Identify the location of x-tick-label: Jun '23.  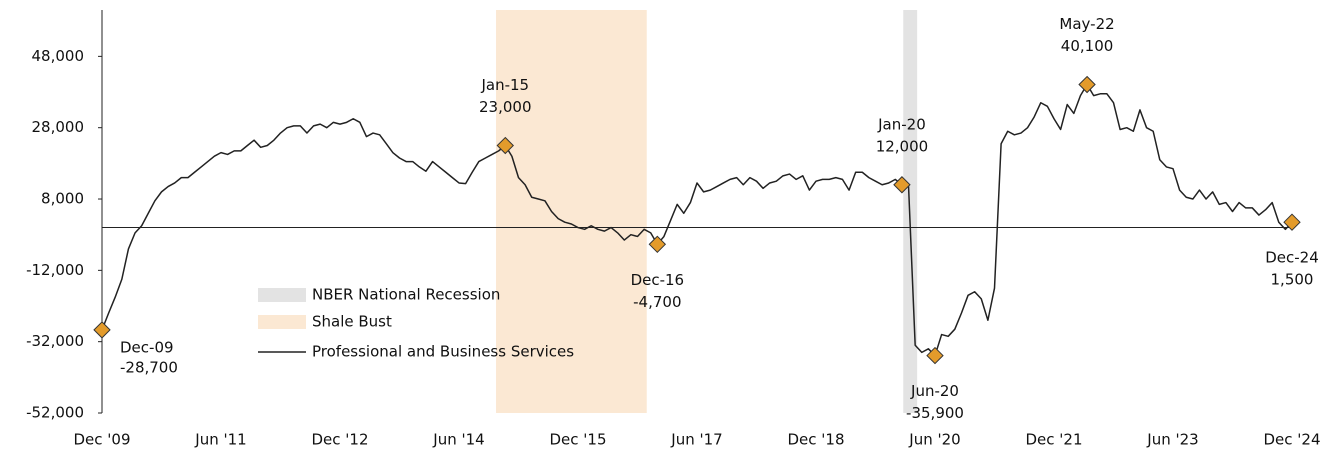
(1172, 440).